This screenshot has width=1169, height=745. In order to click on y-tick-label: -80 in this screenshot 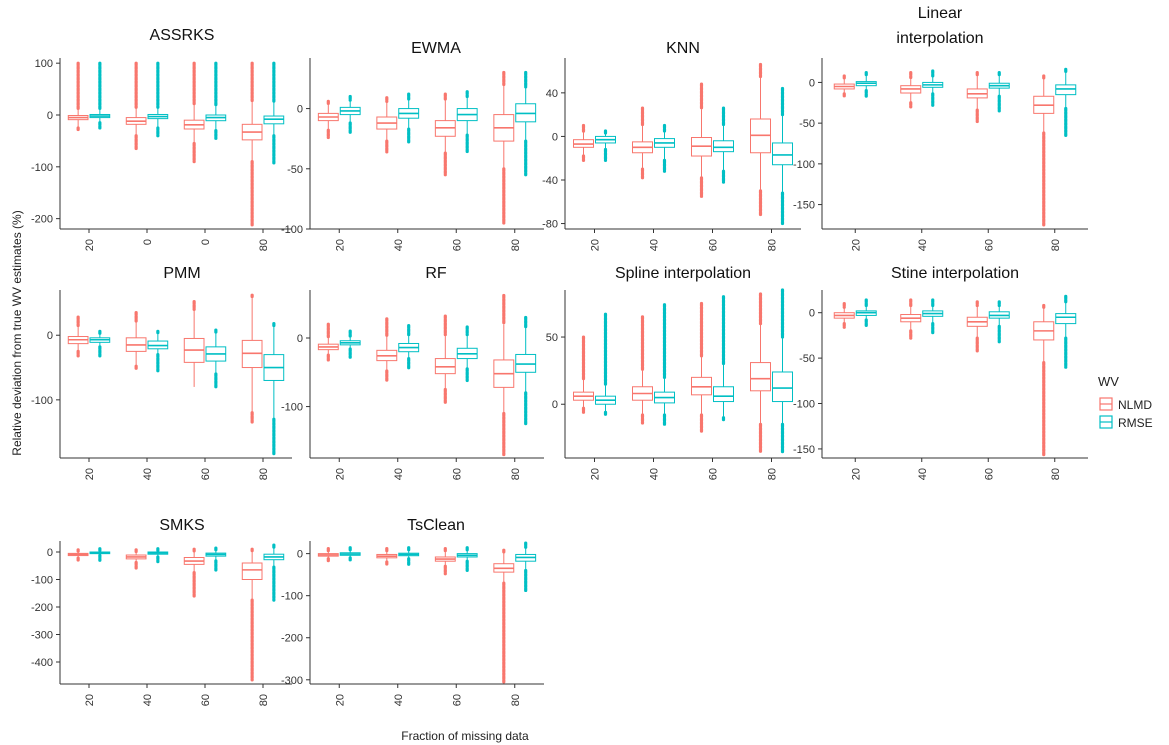, I will do `click(550, 225)`.